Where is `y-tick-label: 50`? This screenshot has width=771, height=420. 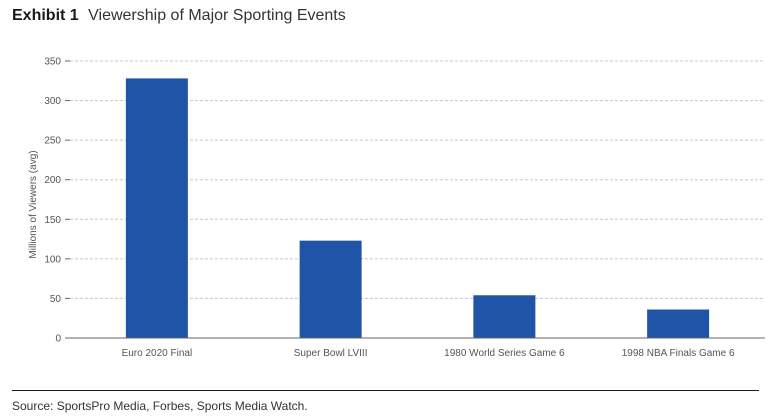
y-tick-label: 50 is located at coordinates (56, 299).